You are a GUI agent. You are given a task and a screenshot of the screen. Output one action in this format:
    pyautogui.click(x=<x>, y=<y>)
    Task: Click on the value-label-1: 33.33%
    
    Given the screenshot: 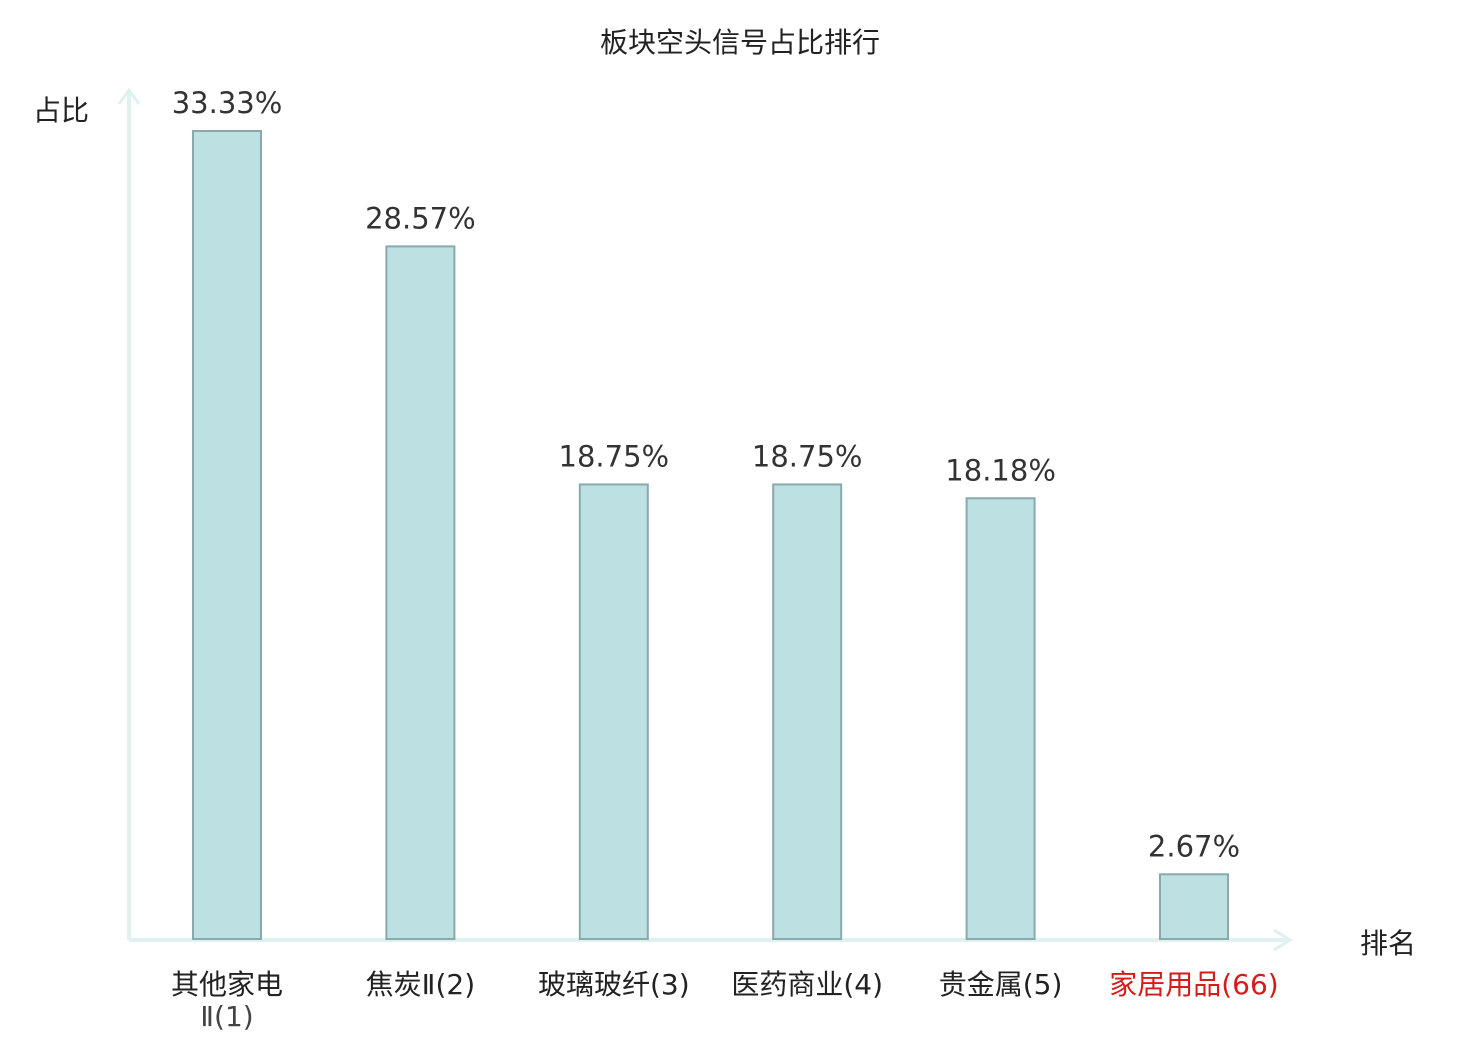 What is the action you would take?
    pyautogui.click(x=227, y=103)
    